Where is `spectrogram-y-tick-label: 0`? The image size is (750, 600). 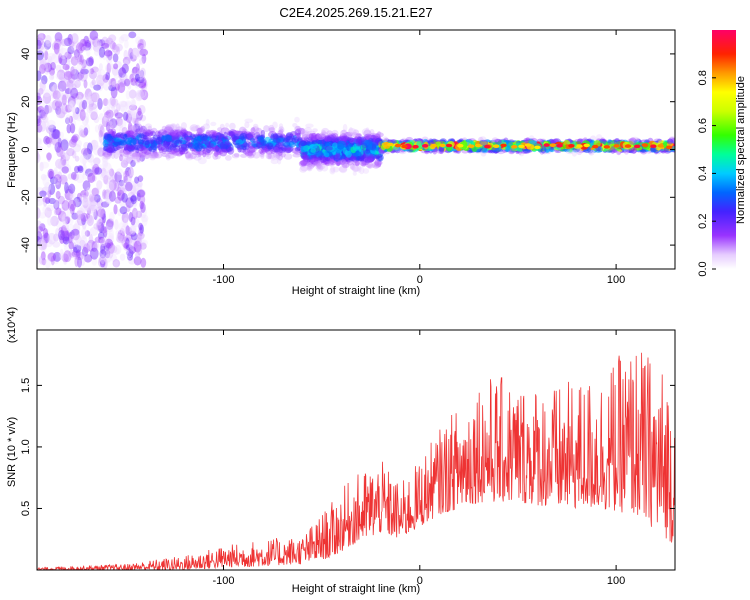
spectrogram-y-tick-label: 0 is located at coordinates (26, 149).